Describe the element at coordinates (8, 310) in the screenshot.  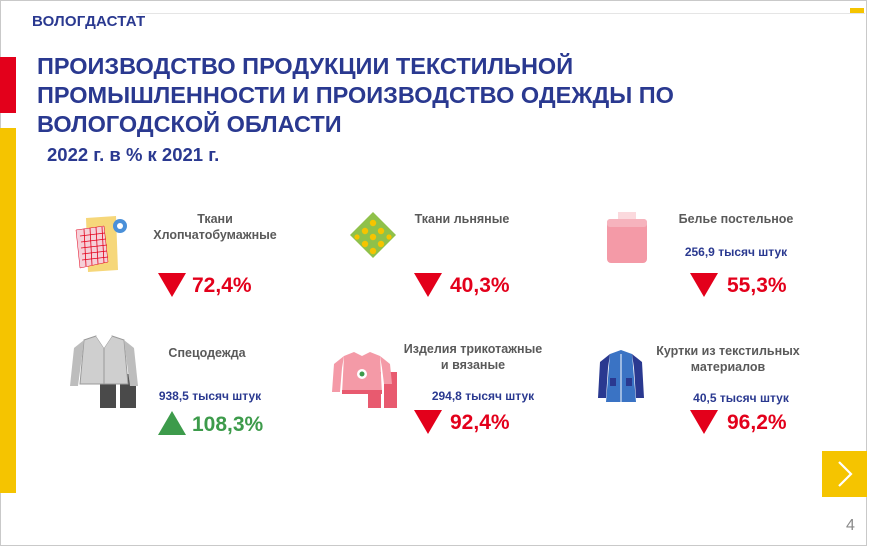
I see `accent-stripe-yellow` at that location.